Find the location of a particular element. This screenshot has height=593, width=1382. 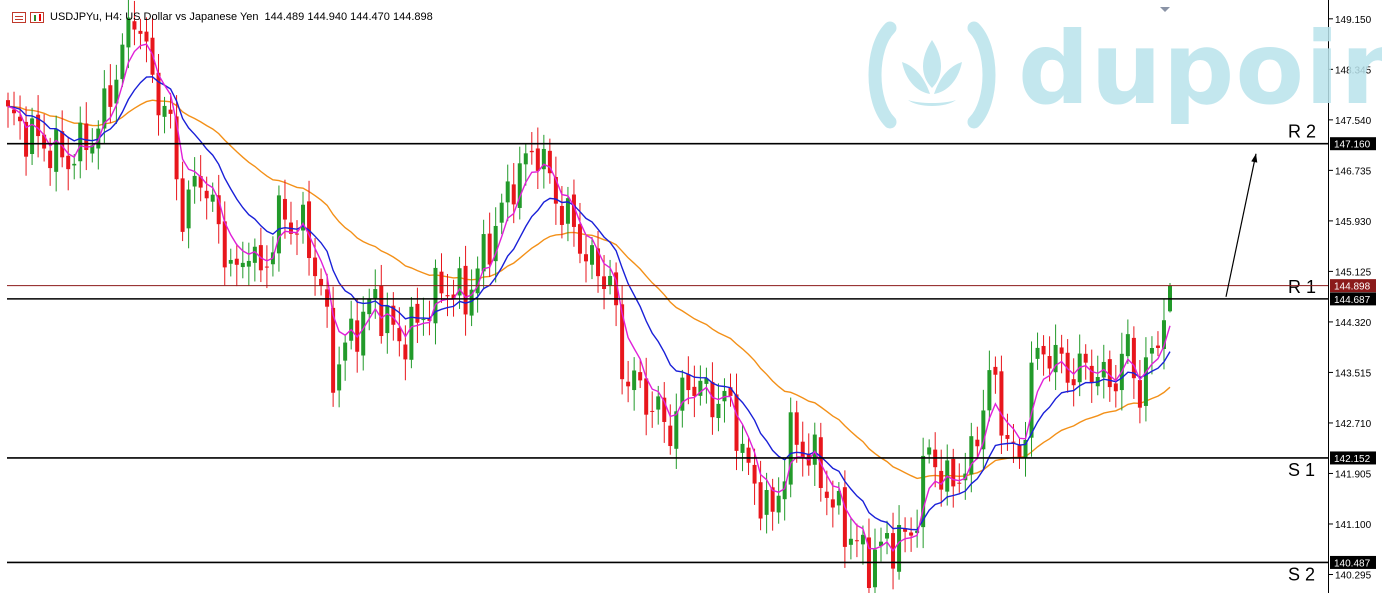

current-price-tag-bg is located at coordinates (1353, 286).